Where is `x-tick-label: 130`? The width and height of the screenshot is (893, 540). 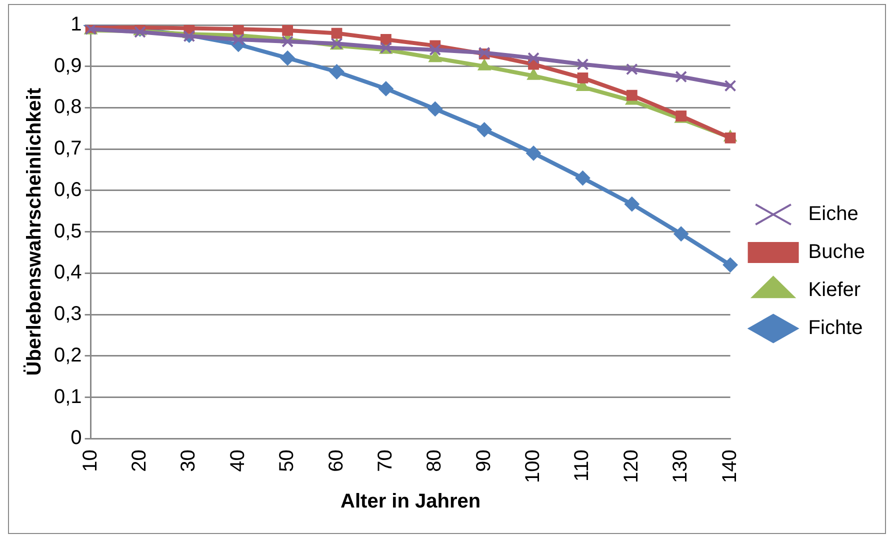 x-tick-label: 130 is located at coordinates (681, 467).